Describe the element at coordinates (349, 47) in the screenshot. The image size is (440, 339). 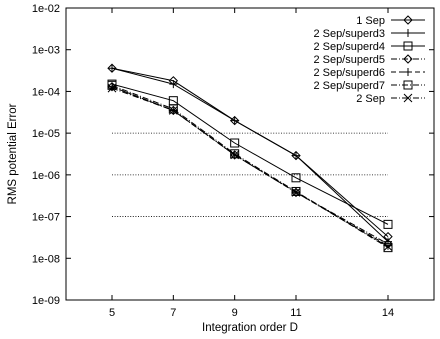
I see `legend-label: 2 Sep/superd4` at that location.